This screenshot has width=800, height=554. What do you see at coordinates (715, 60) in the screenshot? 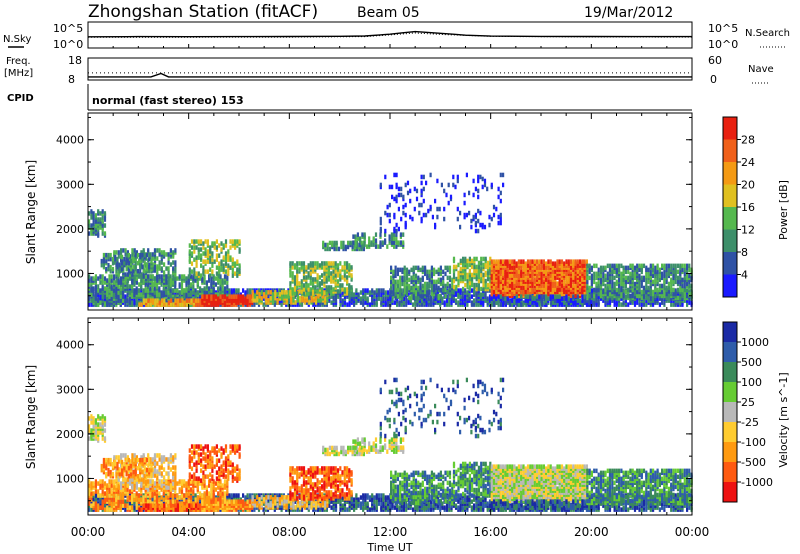
I see `freq-right-tick-top: 60` at bounding box center [715, 60].